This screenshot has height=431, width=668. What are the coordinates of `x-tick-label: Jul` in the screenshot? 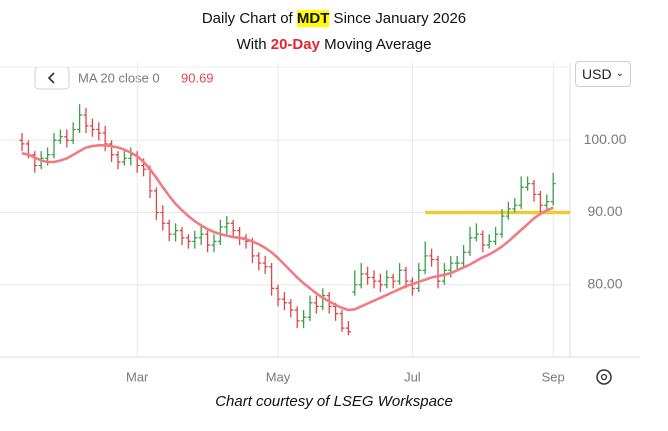 It's located at (412, 376).